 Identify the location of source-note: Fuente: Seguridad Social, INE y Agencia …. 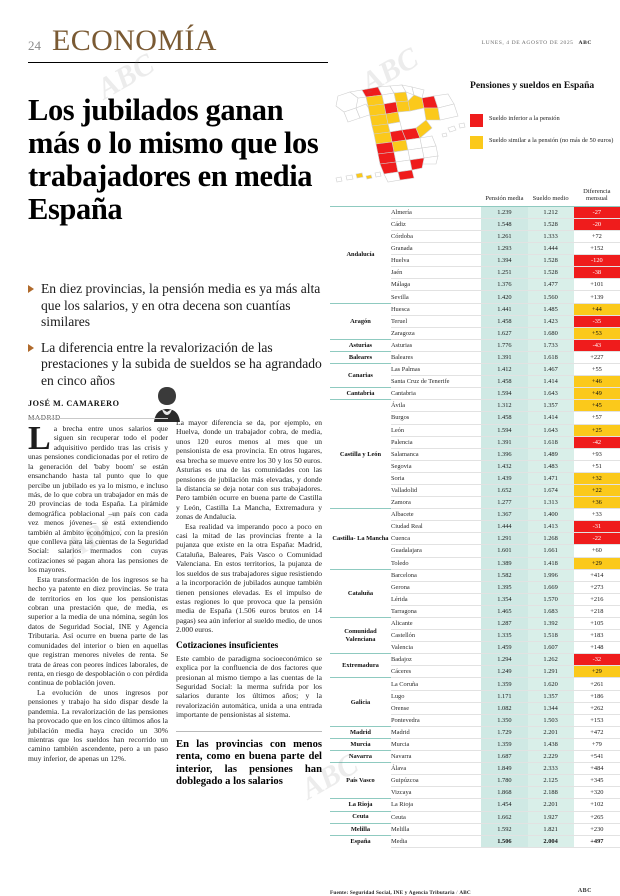
(445, 893).